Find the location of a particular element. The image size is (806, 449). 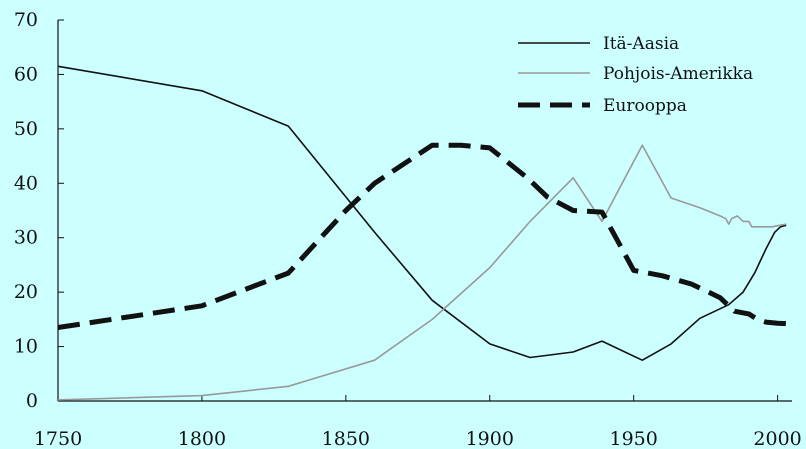

x-tick-label: 1900 is located at coordinates (490, 438).